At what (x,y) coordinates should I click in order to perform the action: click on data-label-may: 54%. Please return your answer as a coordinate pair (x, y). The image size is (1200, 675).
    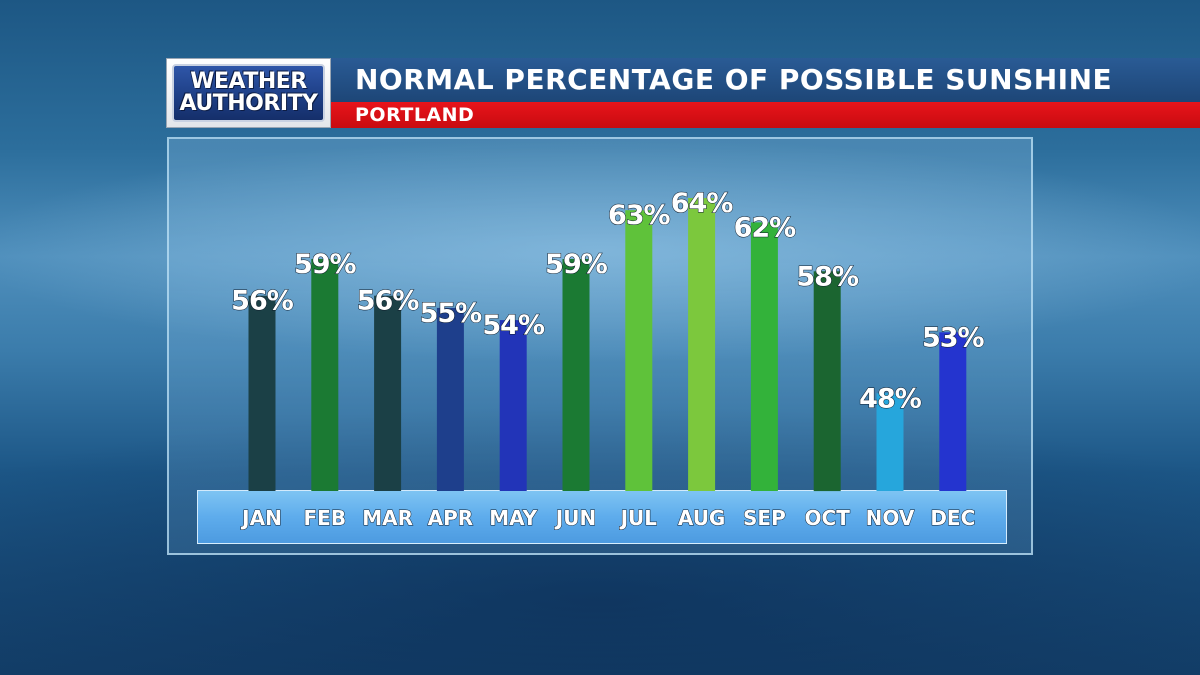
    Looking at the image, I should click on (513, 325).